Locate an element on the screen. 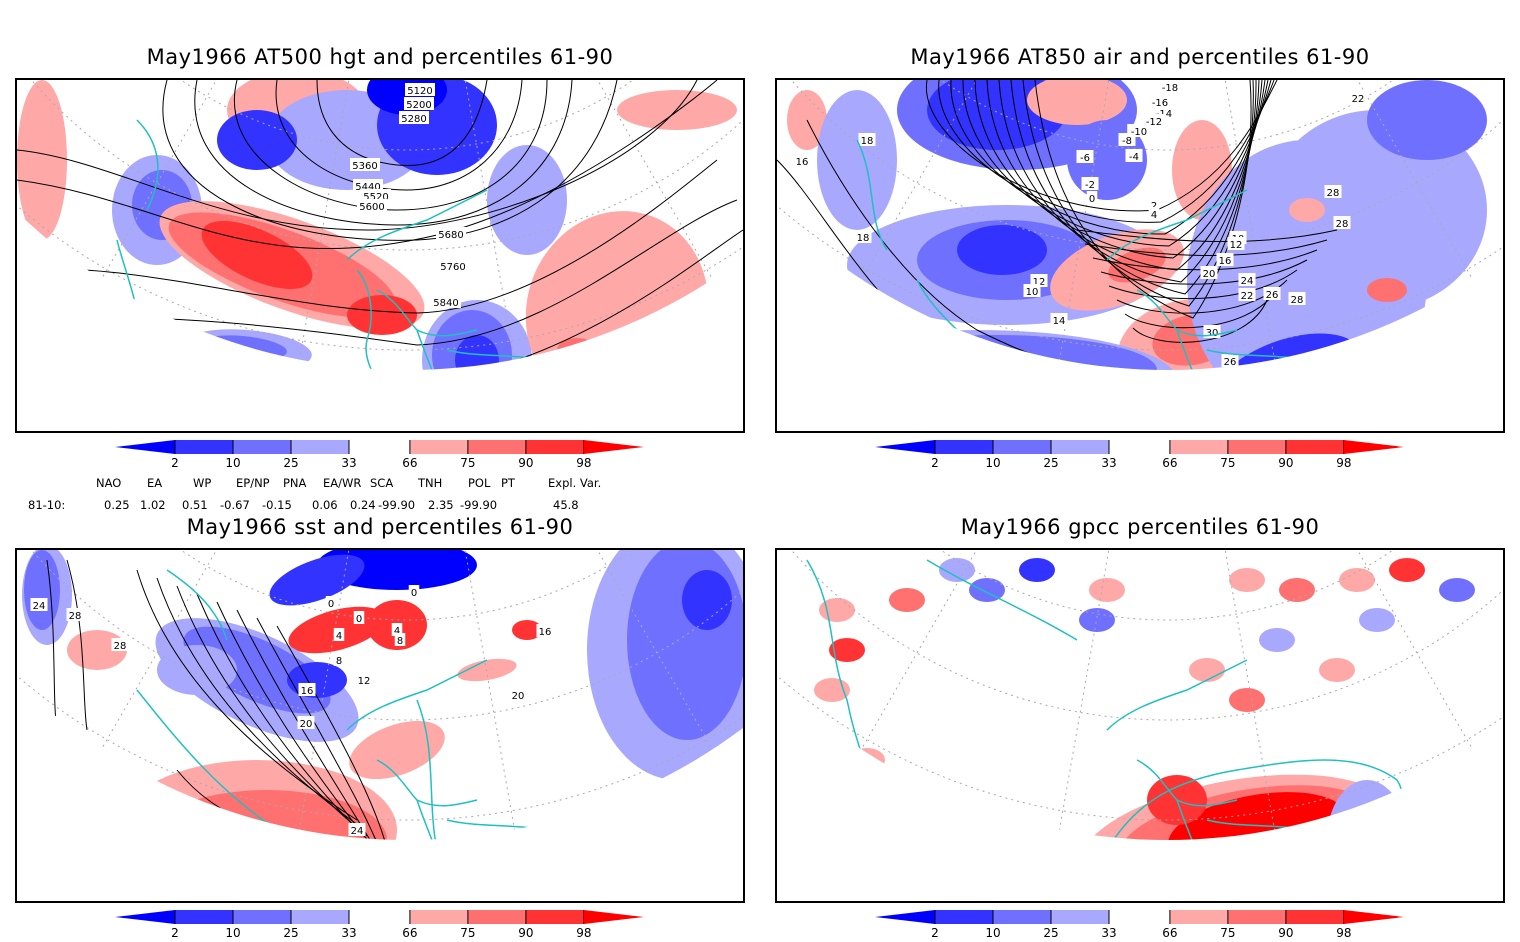 The height and width of the screenshot is (942, 1520). contour-label: 5520 is located at coordinates (376, 196).